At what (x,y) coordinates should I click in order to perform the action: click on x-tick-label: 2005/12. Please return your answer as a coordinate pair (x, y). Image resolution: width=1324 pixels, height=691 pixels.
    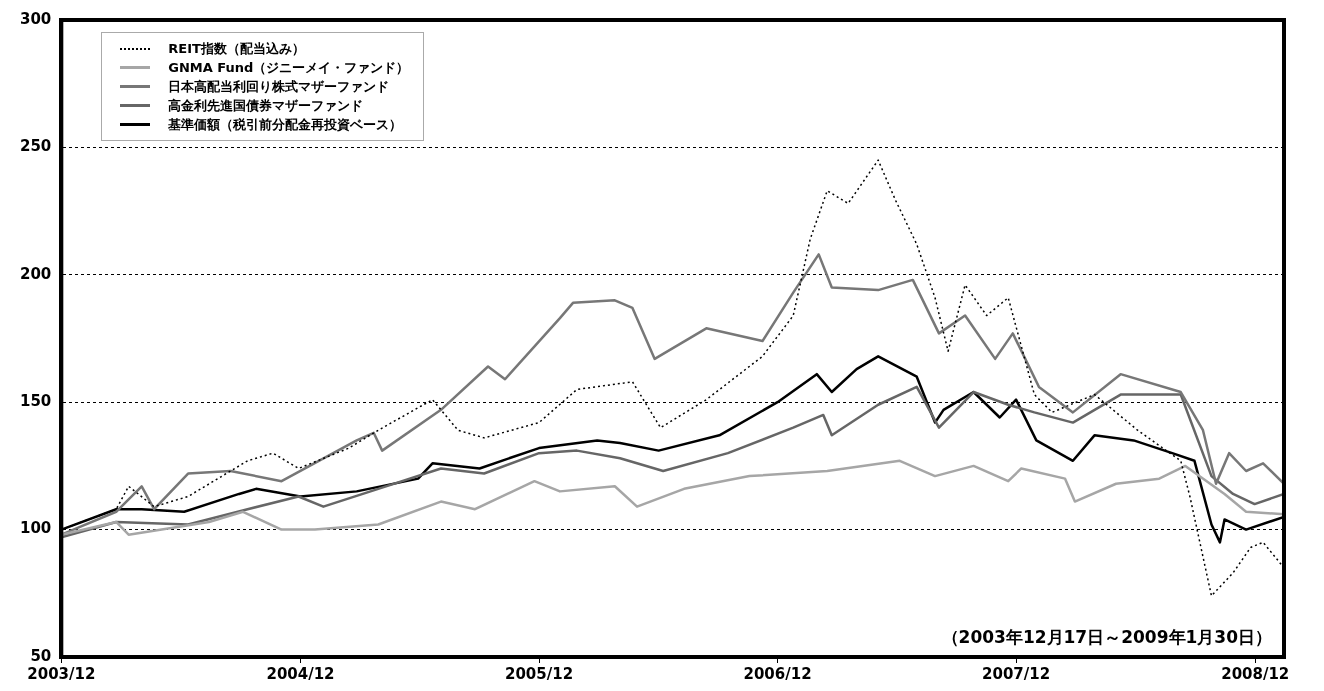
    Looking at the image, I should click on (539, 673).